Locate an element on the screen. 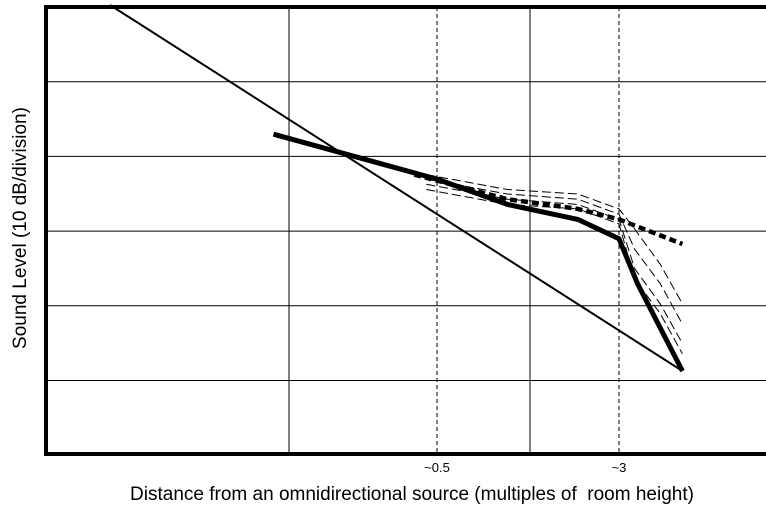  series-line-5-dashed-thin is located at coordinates (554, 263).